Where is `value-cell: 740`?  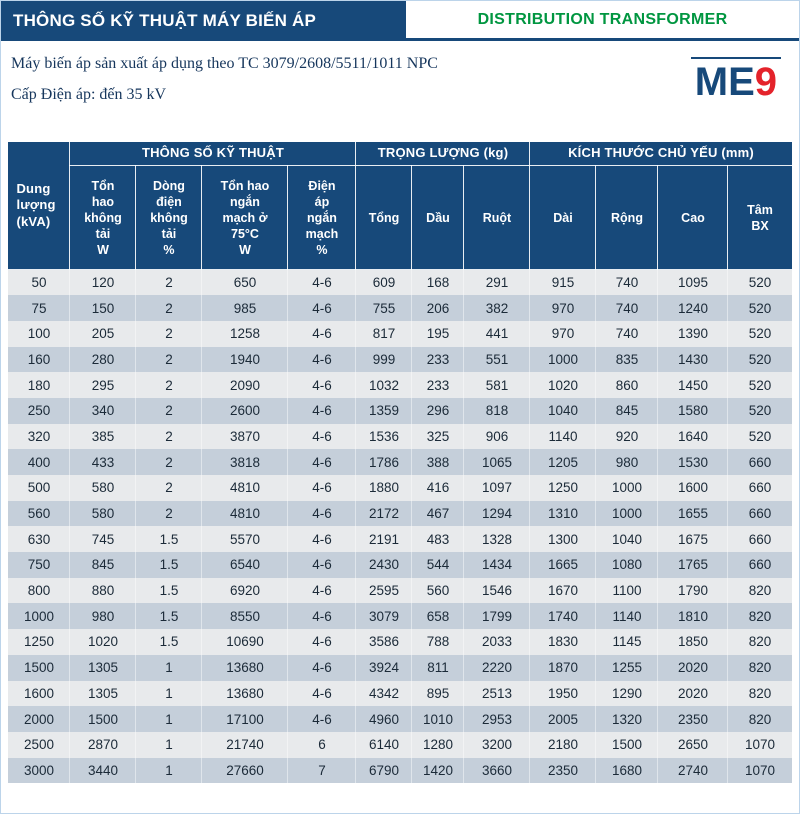 value-cell: 740 is located at coordinates (627, 333).